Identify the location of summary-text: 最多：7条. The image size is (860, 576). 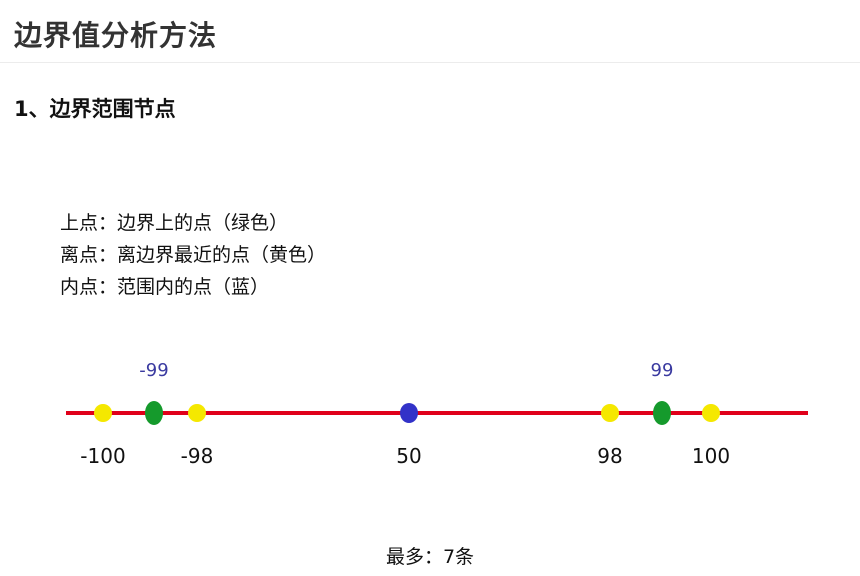
(430, 557).